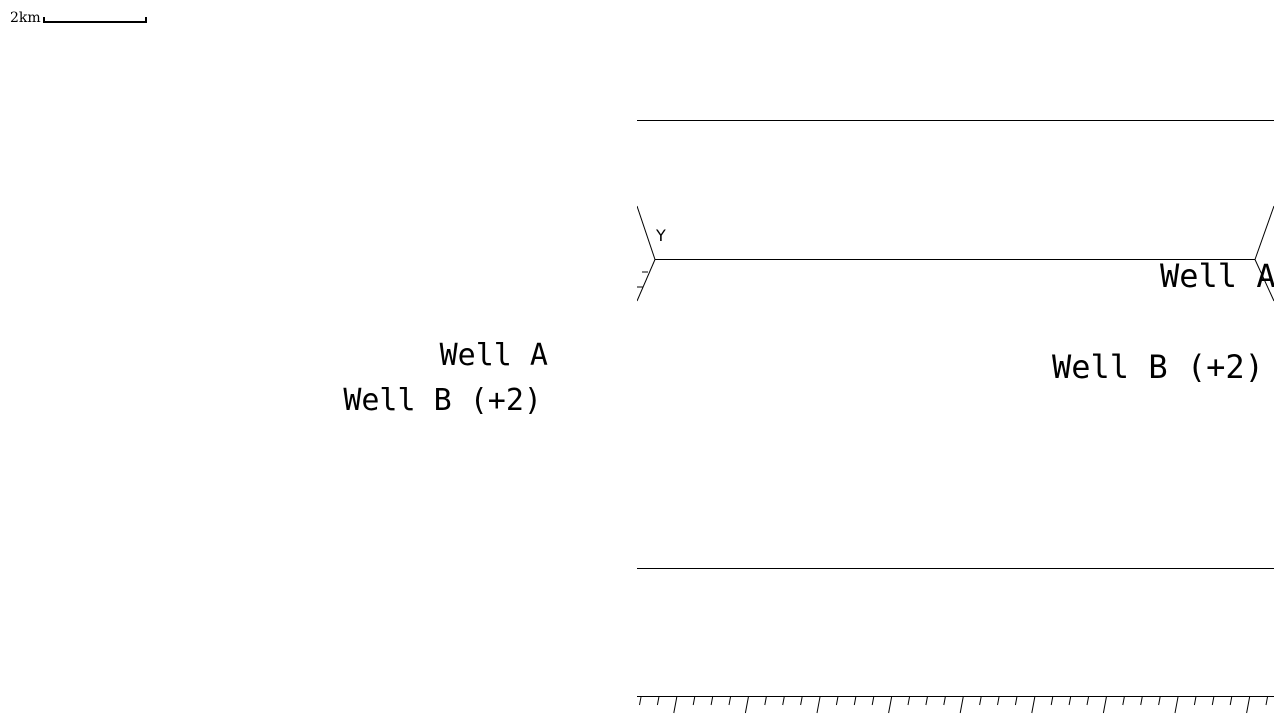 This screenshot has width=1280, height=720. Describe the element at coordinates (1264, 280) in the screenshot. I see `right-lower-edge` at that location.